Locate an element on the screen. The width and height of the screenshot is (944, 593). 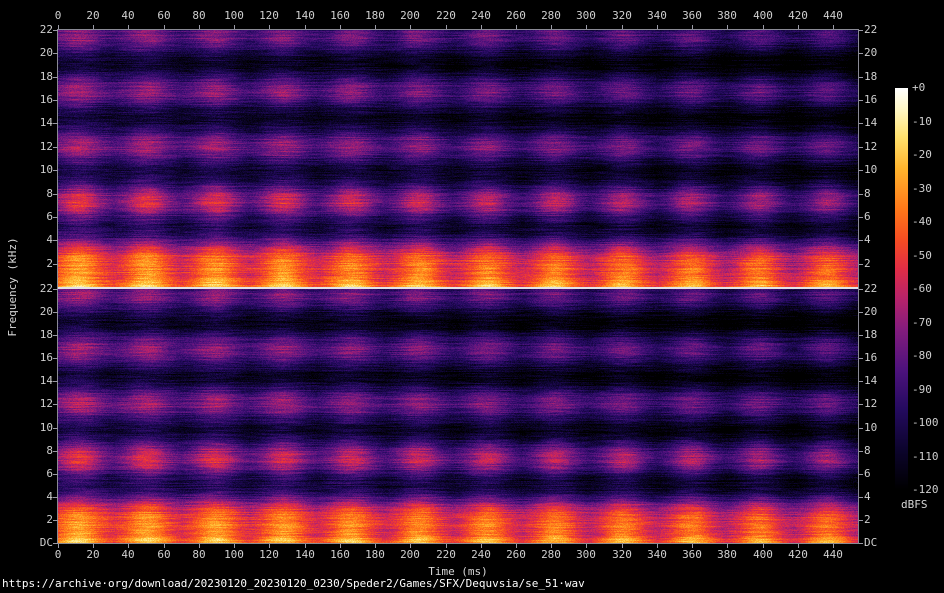
x-tick-label: 240 is located at coordinates (481, 15).